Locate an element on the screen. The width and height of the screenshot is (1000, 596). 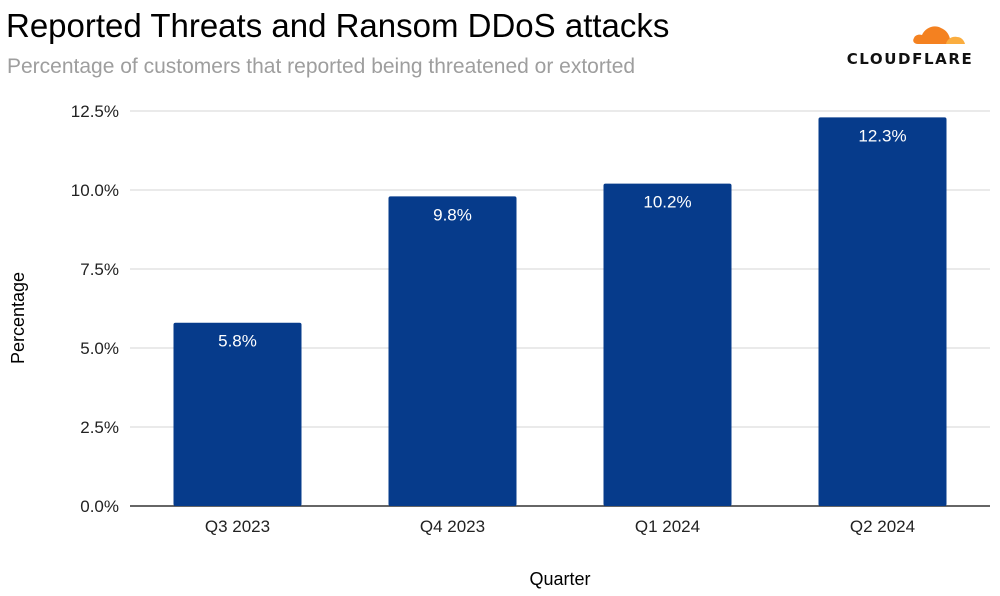
x-tick-label: Q2 2024 is located at coordinates (882, 526).